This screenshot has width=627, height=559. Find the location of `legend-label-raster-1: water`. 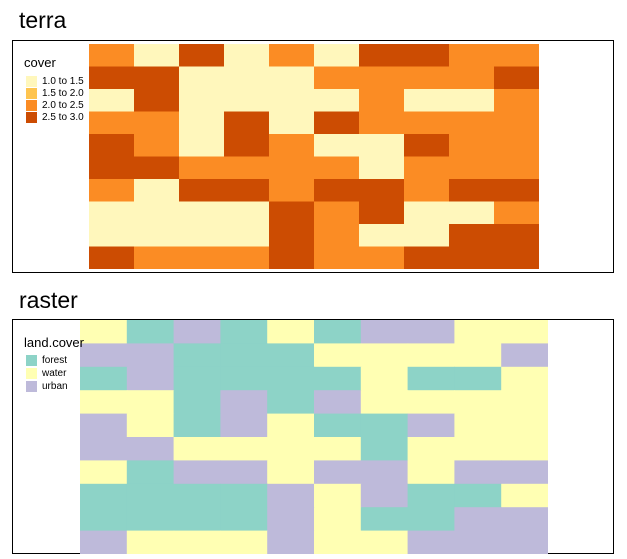

legend-label-raster-1: water is located at coordinates (54, 373).